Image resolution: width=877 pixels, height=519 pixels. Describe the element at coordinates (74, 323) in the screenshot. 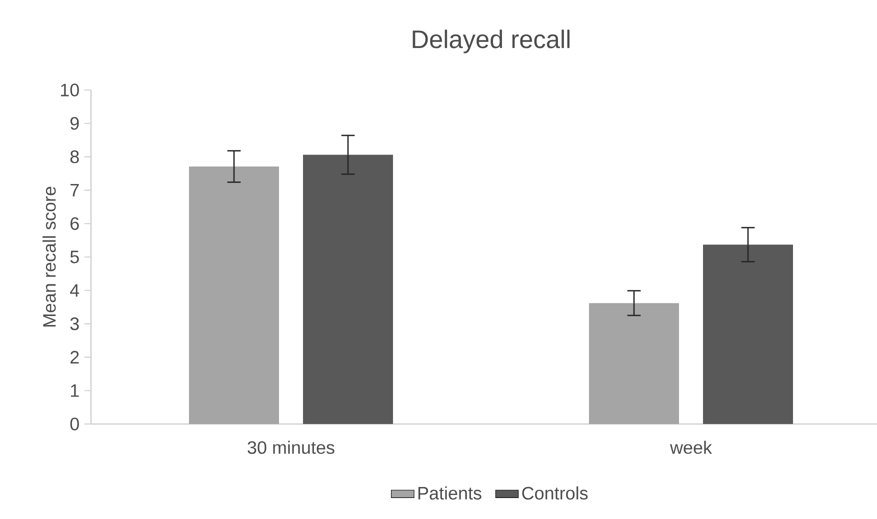

I see `y-tick-label: 3` at that location.